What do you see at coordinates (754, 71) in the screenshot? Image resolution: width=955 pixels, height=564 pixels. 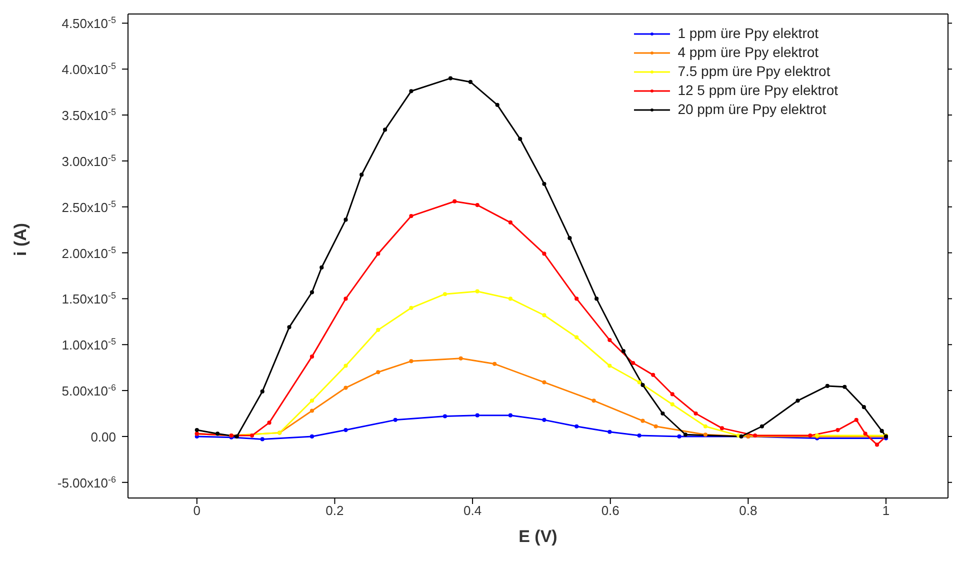 I see `legend-label: 7.5 ppm üre Ppy elektrot` at bounding box center [754, 71].